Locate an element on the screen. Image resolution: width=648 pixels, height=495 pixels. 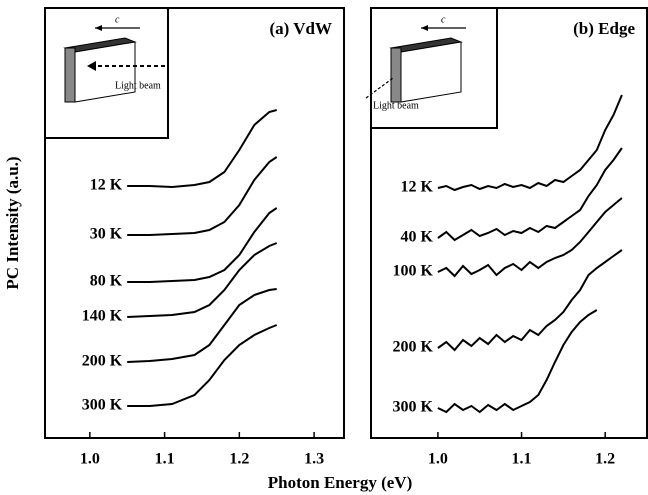
beam-head is located at coordinates (91, 66).